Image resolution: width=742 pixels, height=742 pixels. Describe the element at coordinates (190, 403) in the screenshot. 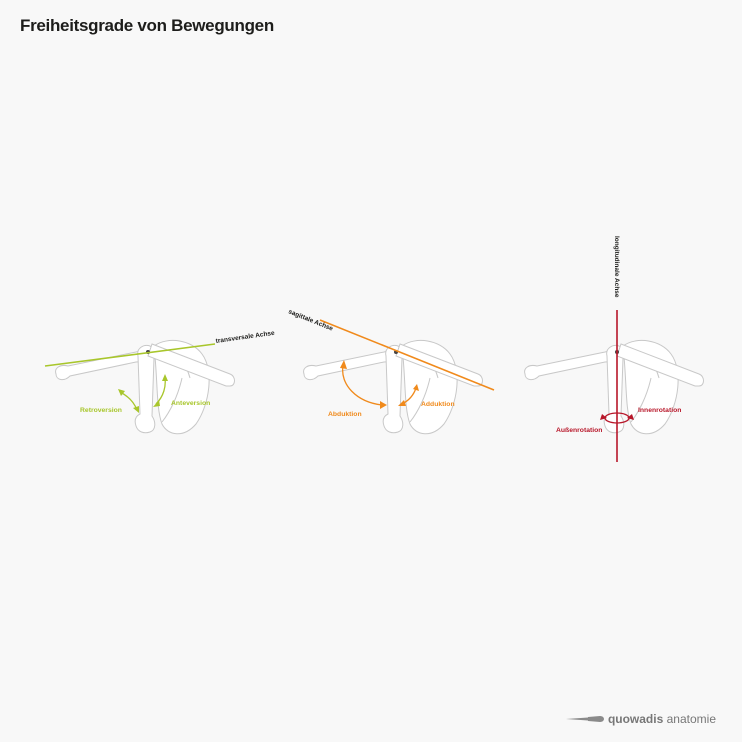

I see `anteversion-label: Anteversion` at that location.